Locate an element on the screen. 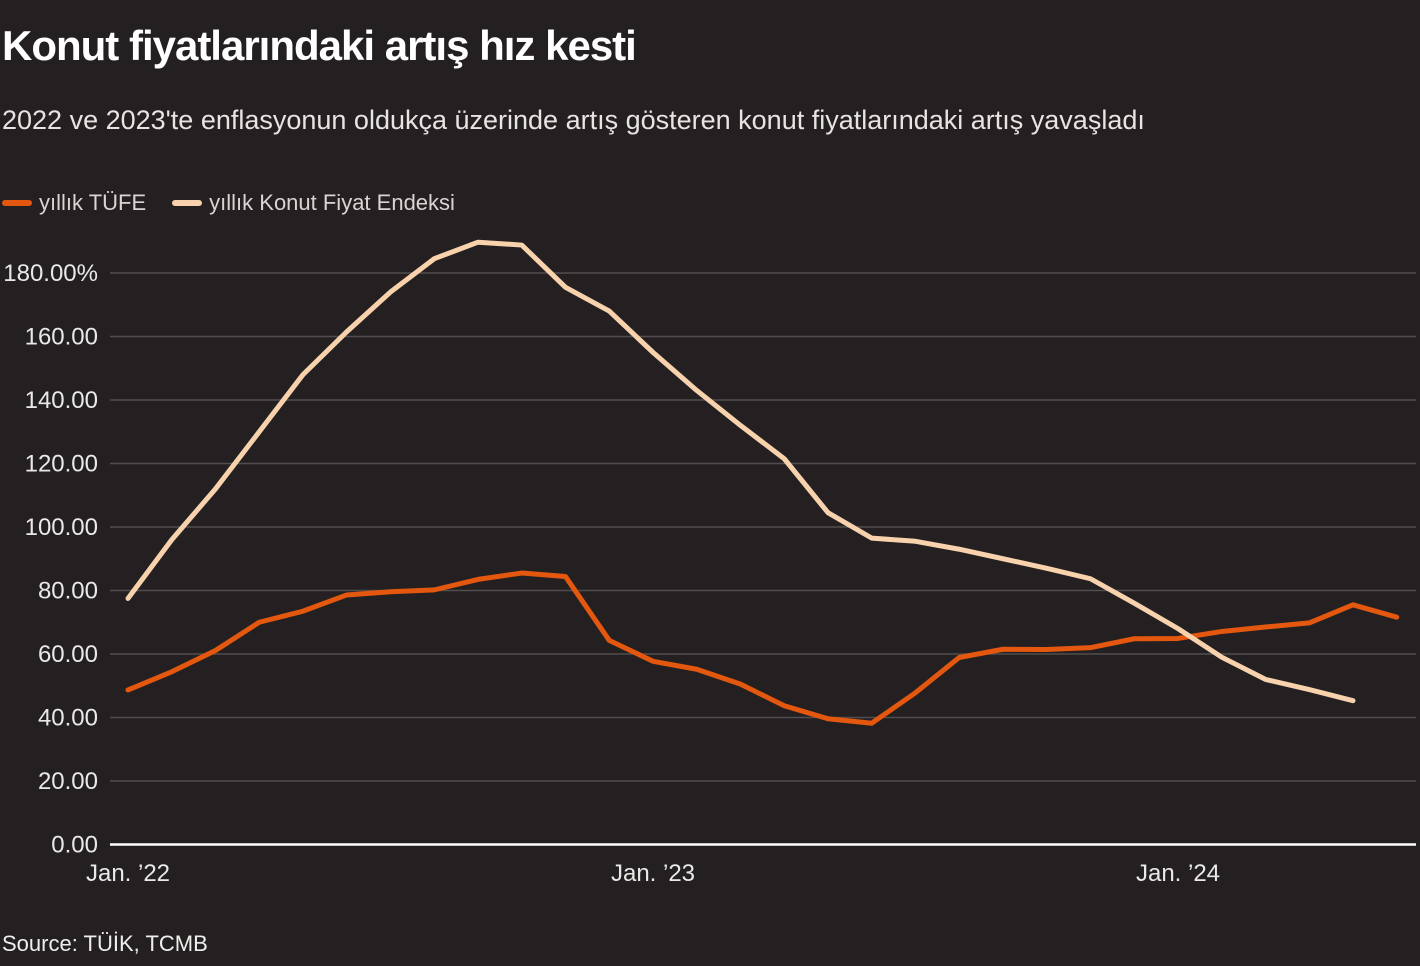 Image resolution: width=1420 pixels, height=966 pixels. tufe-series-line is located at coordinates (762, 648).